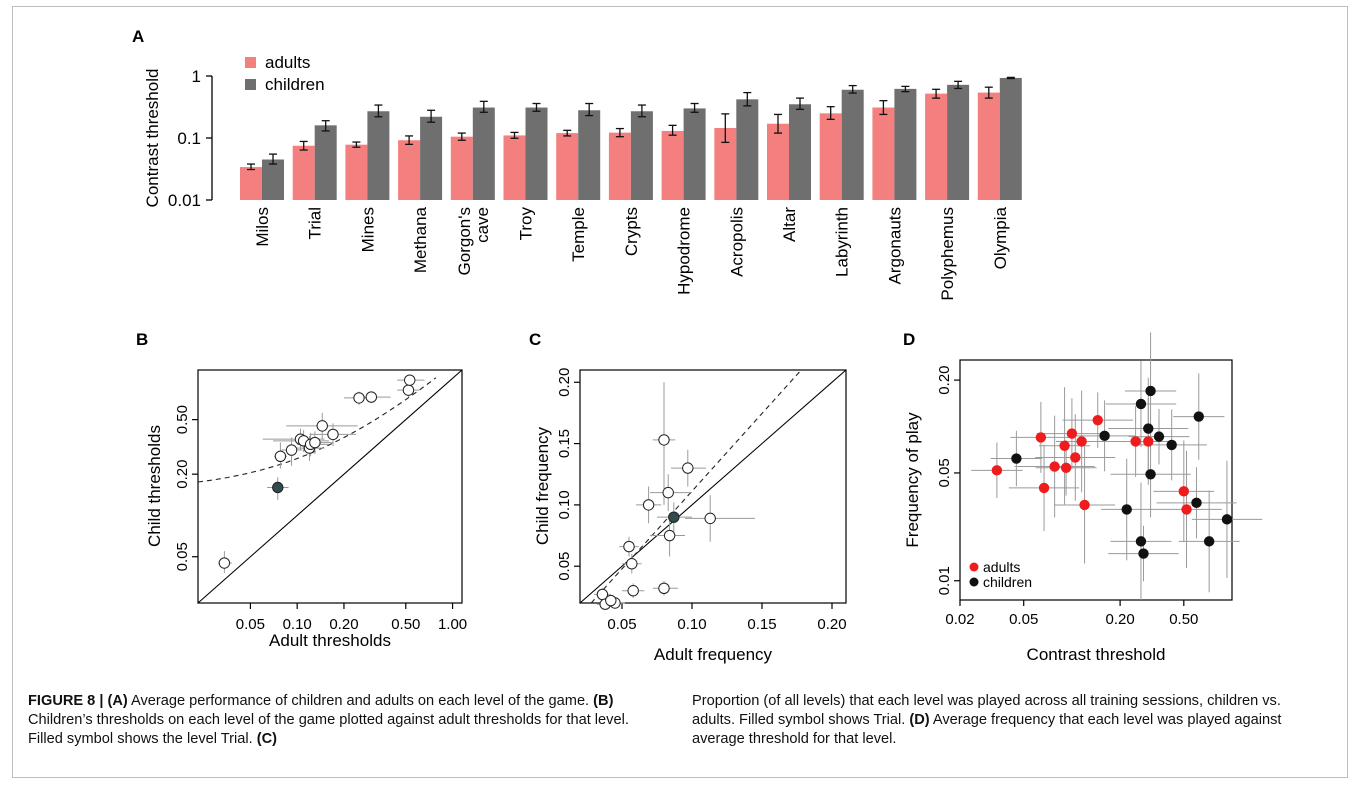  I want to click on x-axis-label: Adult thresholds, so click(330, 640).